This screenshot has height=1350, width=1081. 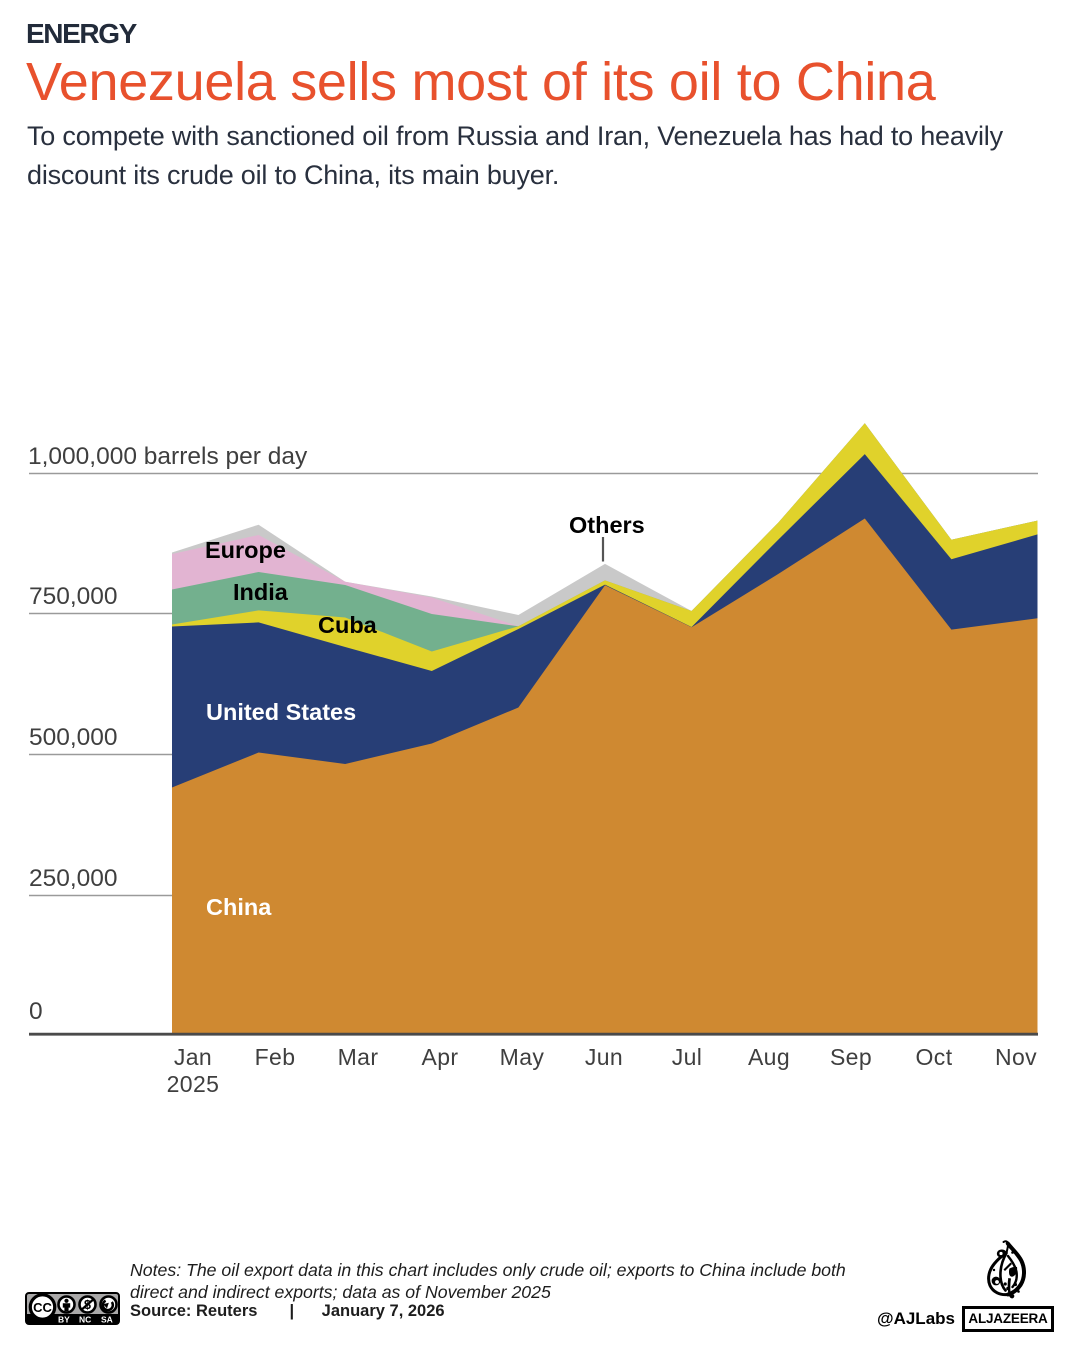 I want to click on svg-text: BY, so click(x=64, y=1320).